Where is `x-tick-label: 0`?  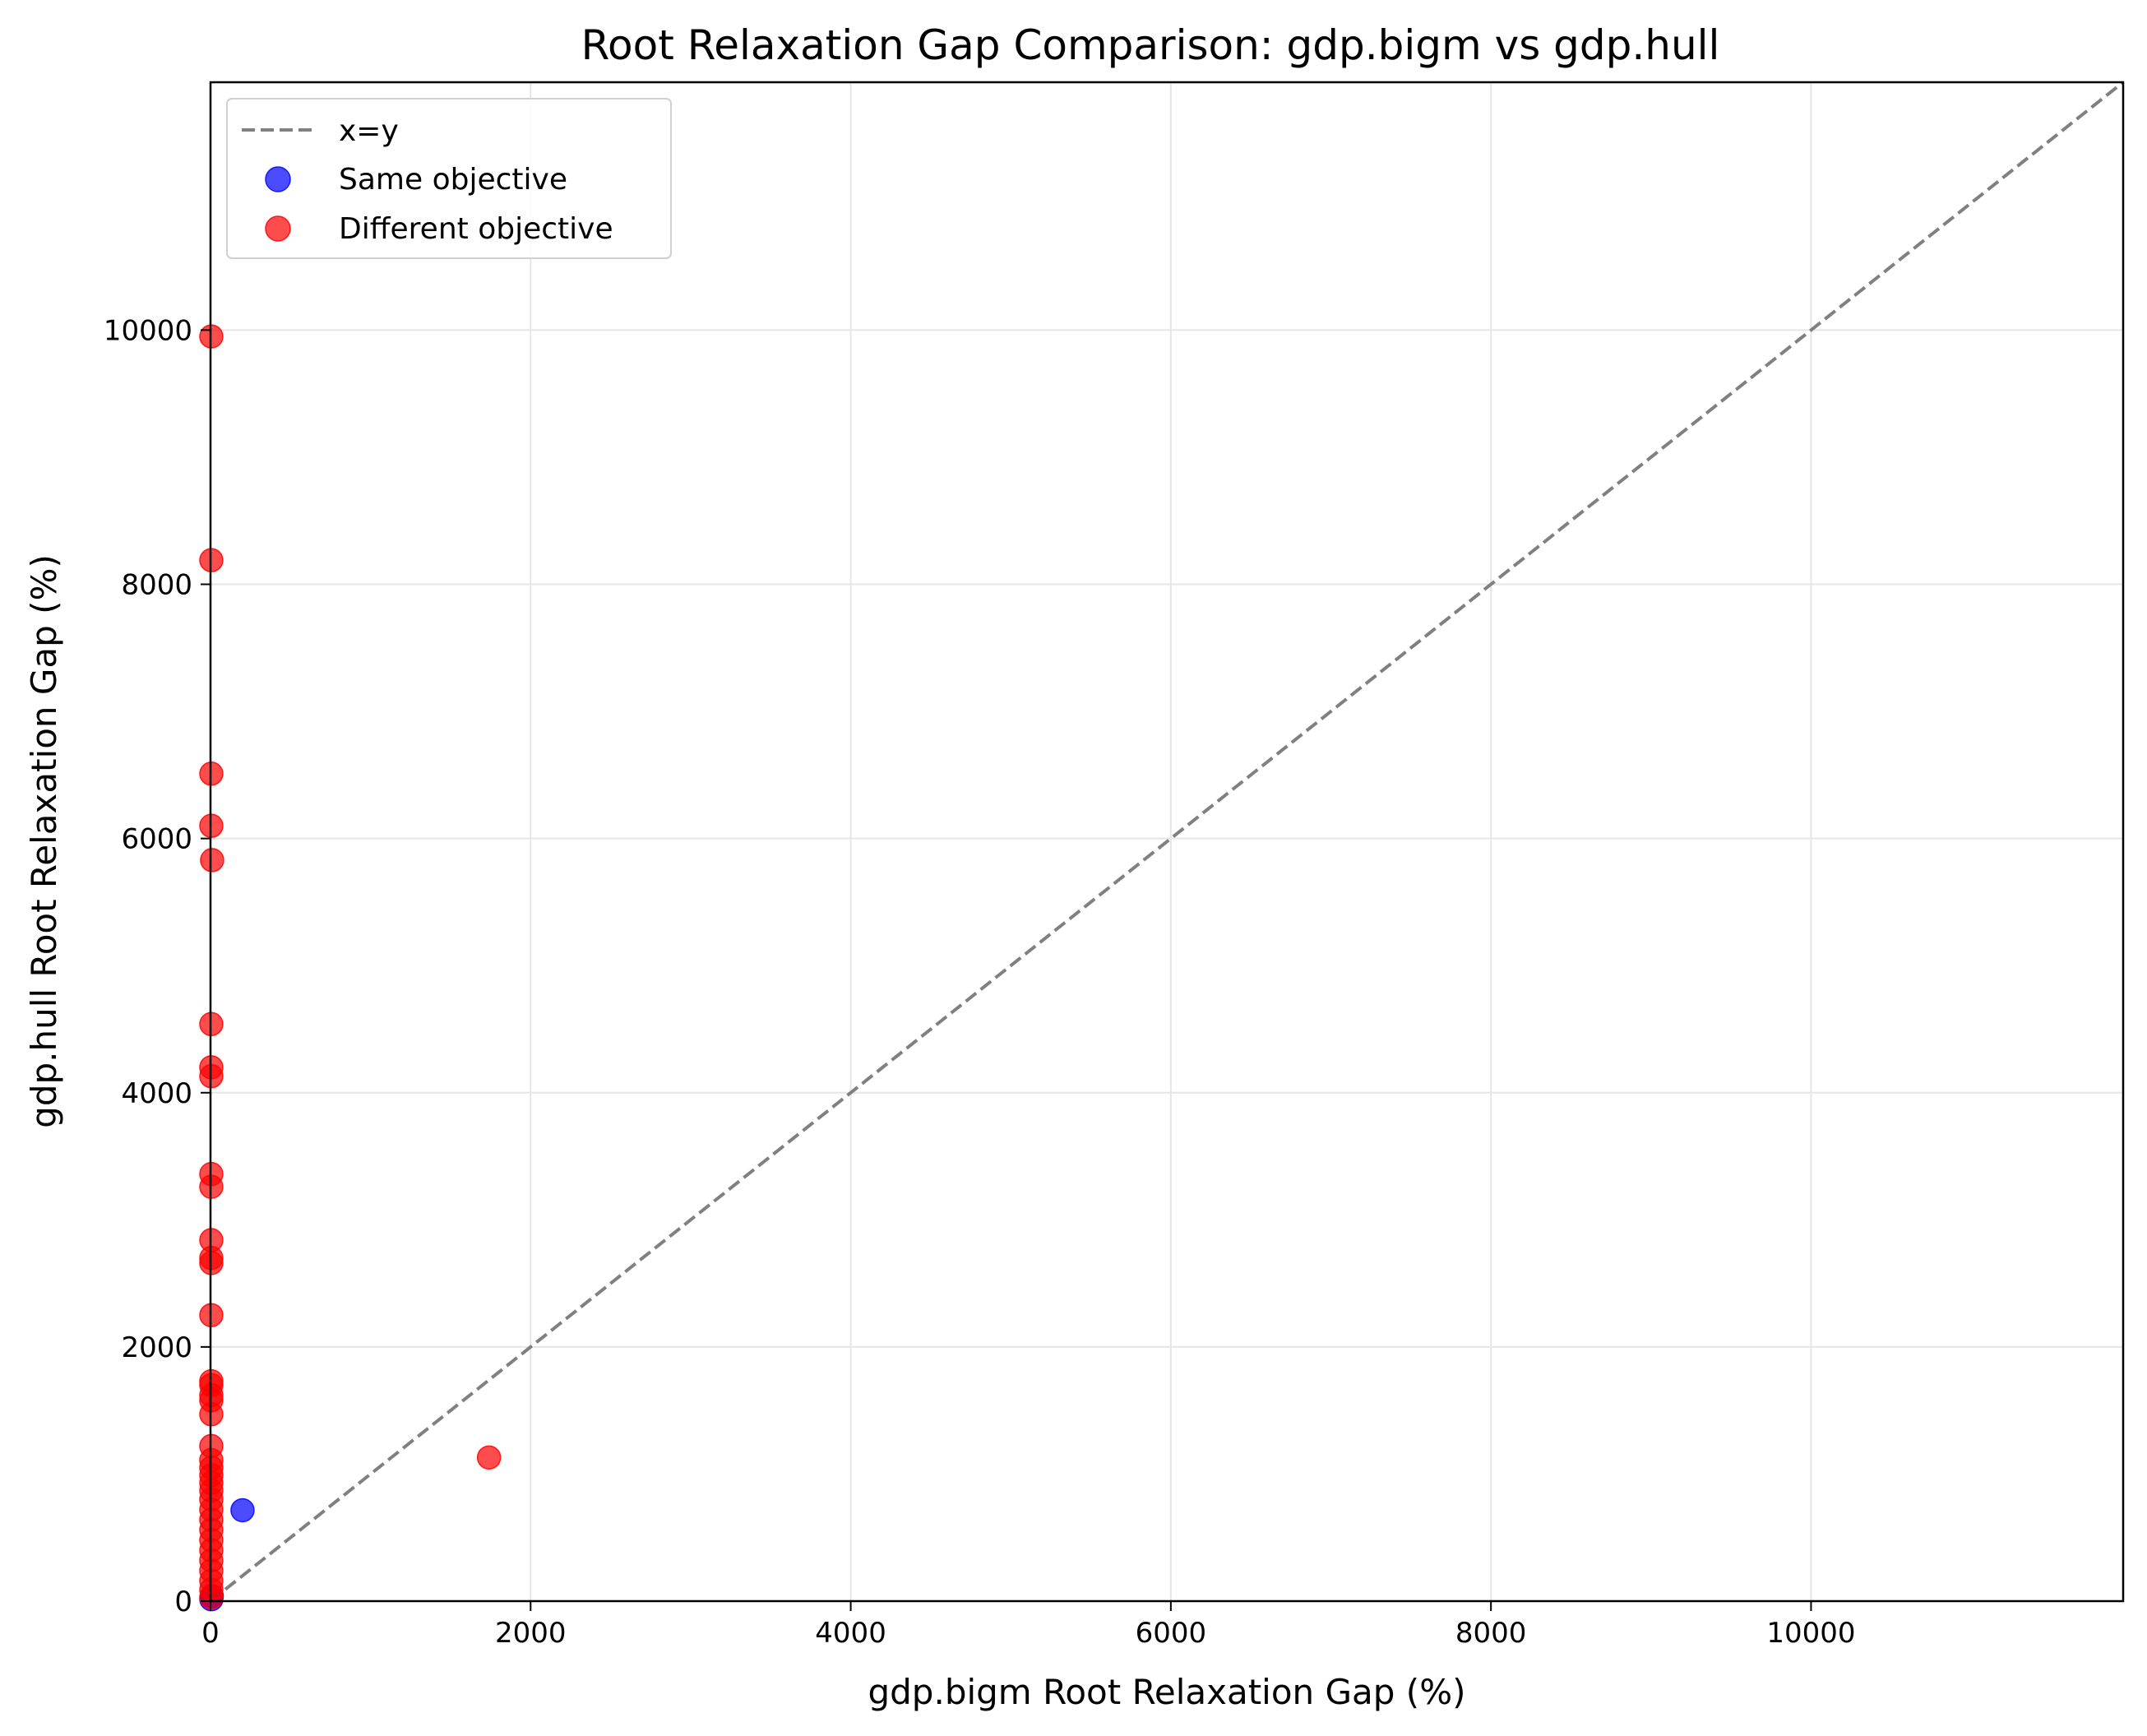
x-tick-label: 0 is located at coordinates (210, 1633).